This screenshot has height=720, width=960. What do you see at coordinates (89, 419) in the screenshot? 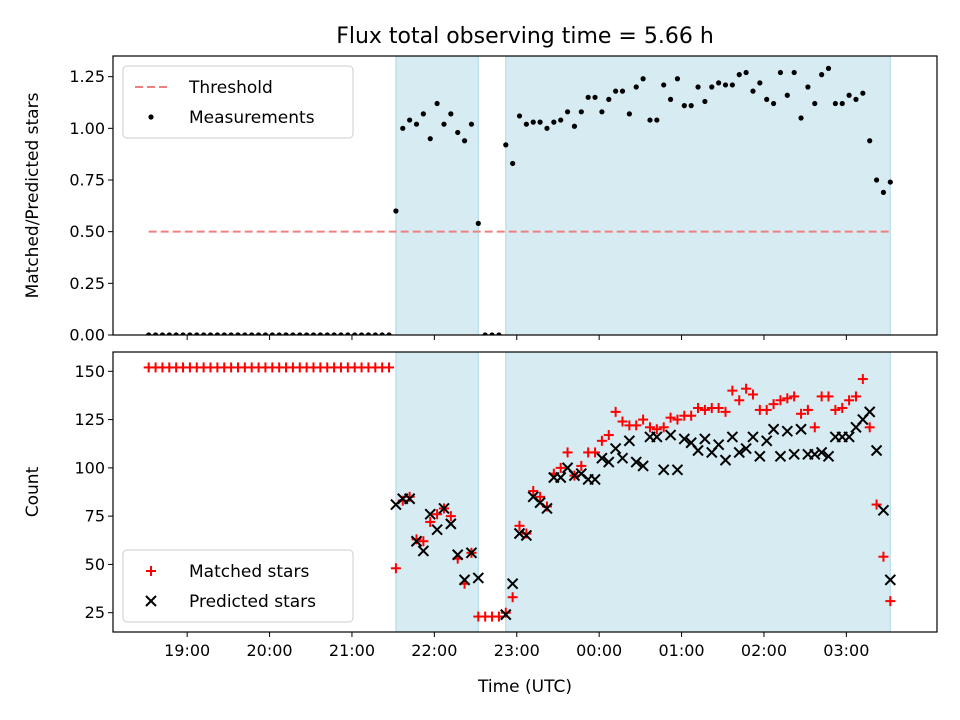
I see `y-tick-label: 125` at bounding box center [89, 419].